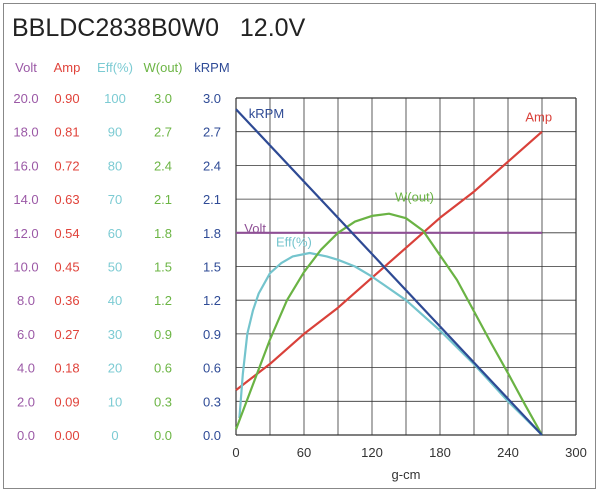 The height and width of the screenshot is (493, 600). Describe the element at coordinates (115, 165) in the screenshot. I see `y-tick-label: 80` at that location.